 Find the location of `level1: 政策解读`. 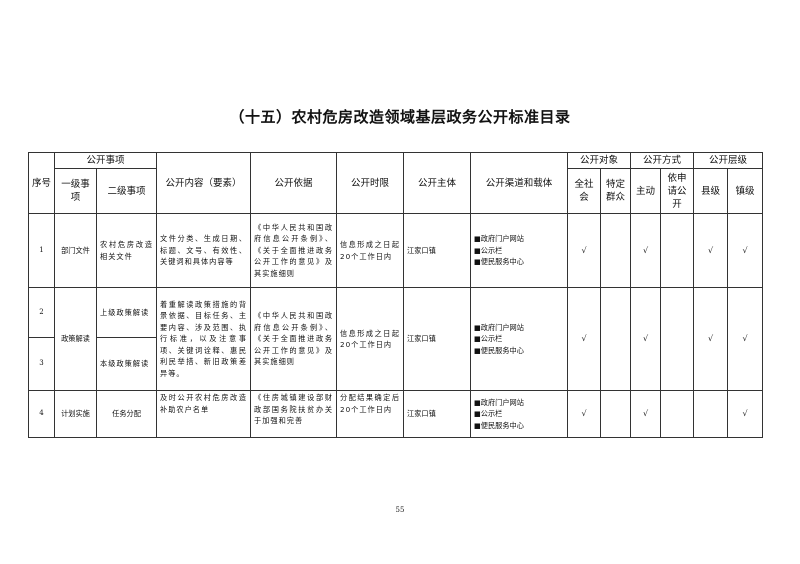

level1: 政策解读 is located at coordinates (75, 339).